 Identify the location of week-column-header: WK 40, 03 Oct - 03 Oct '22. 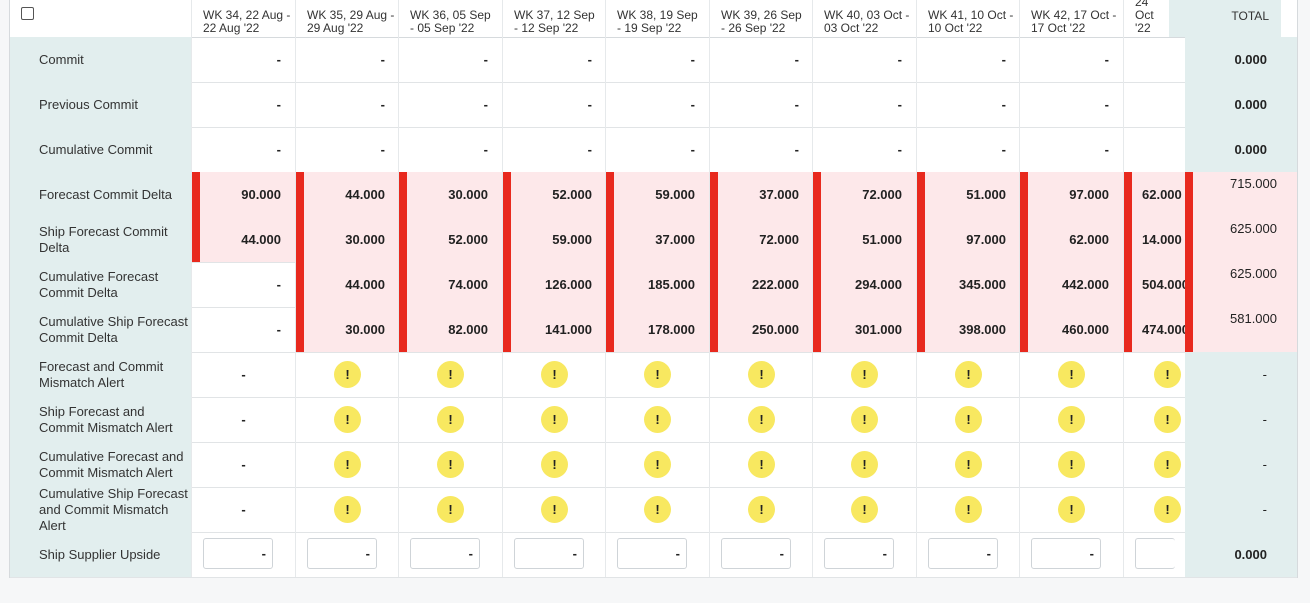
(864, 18).